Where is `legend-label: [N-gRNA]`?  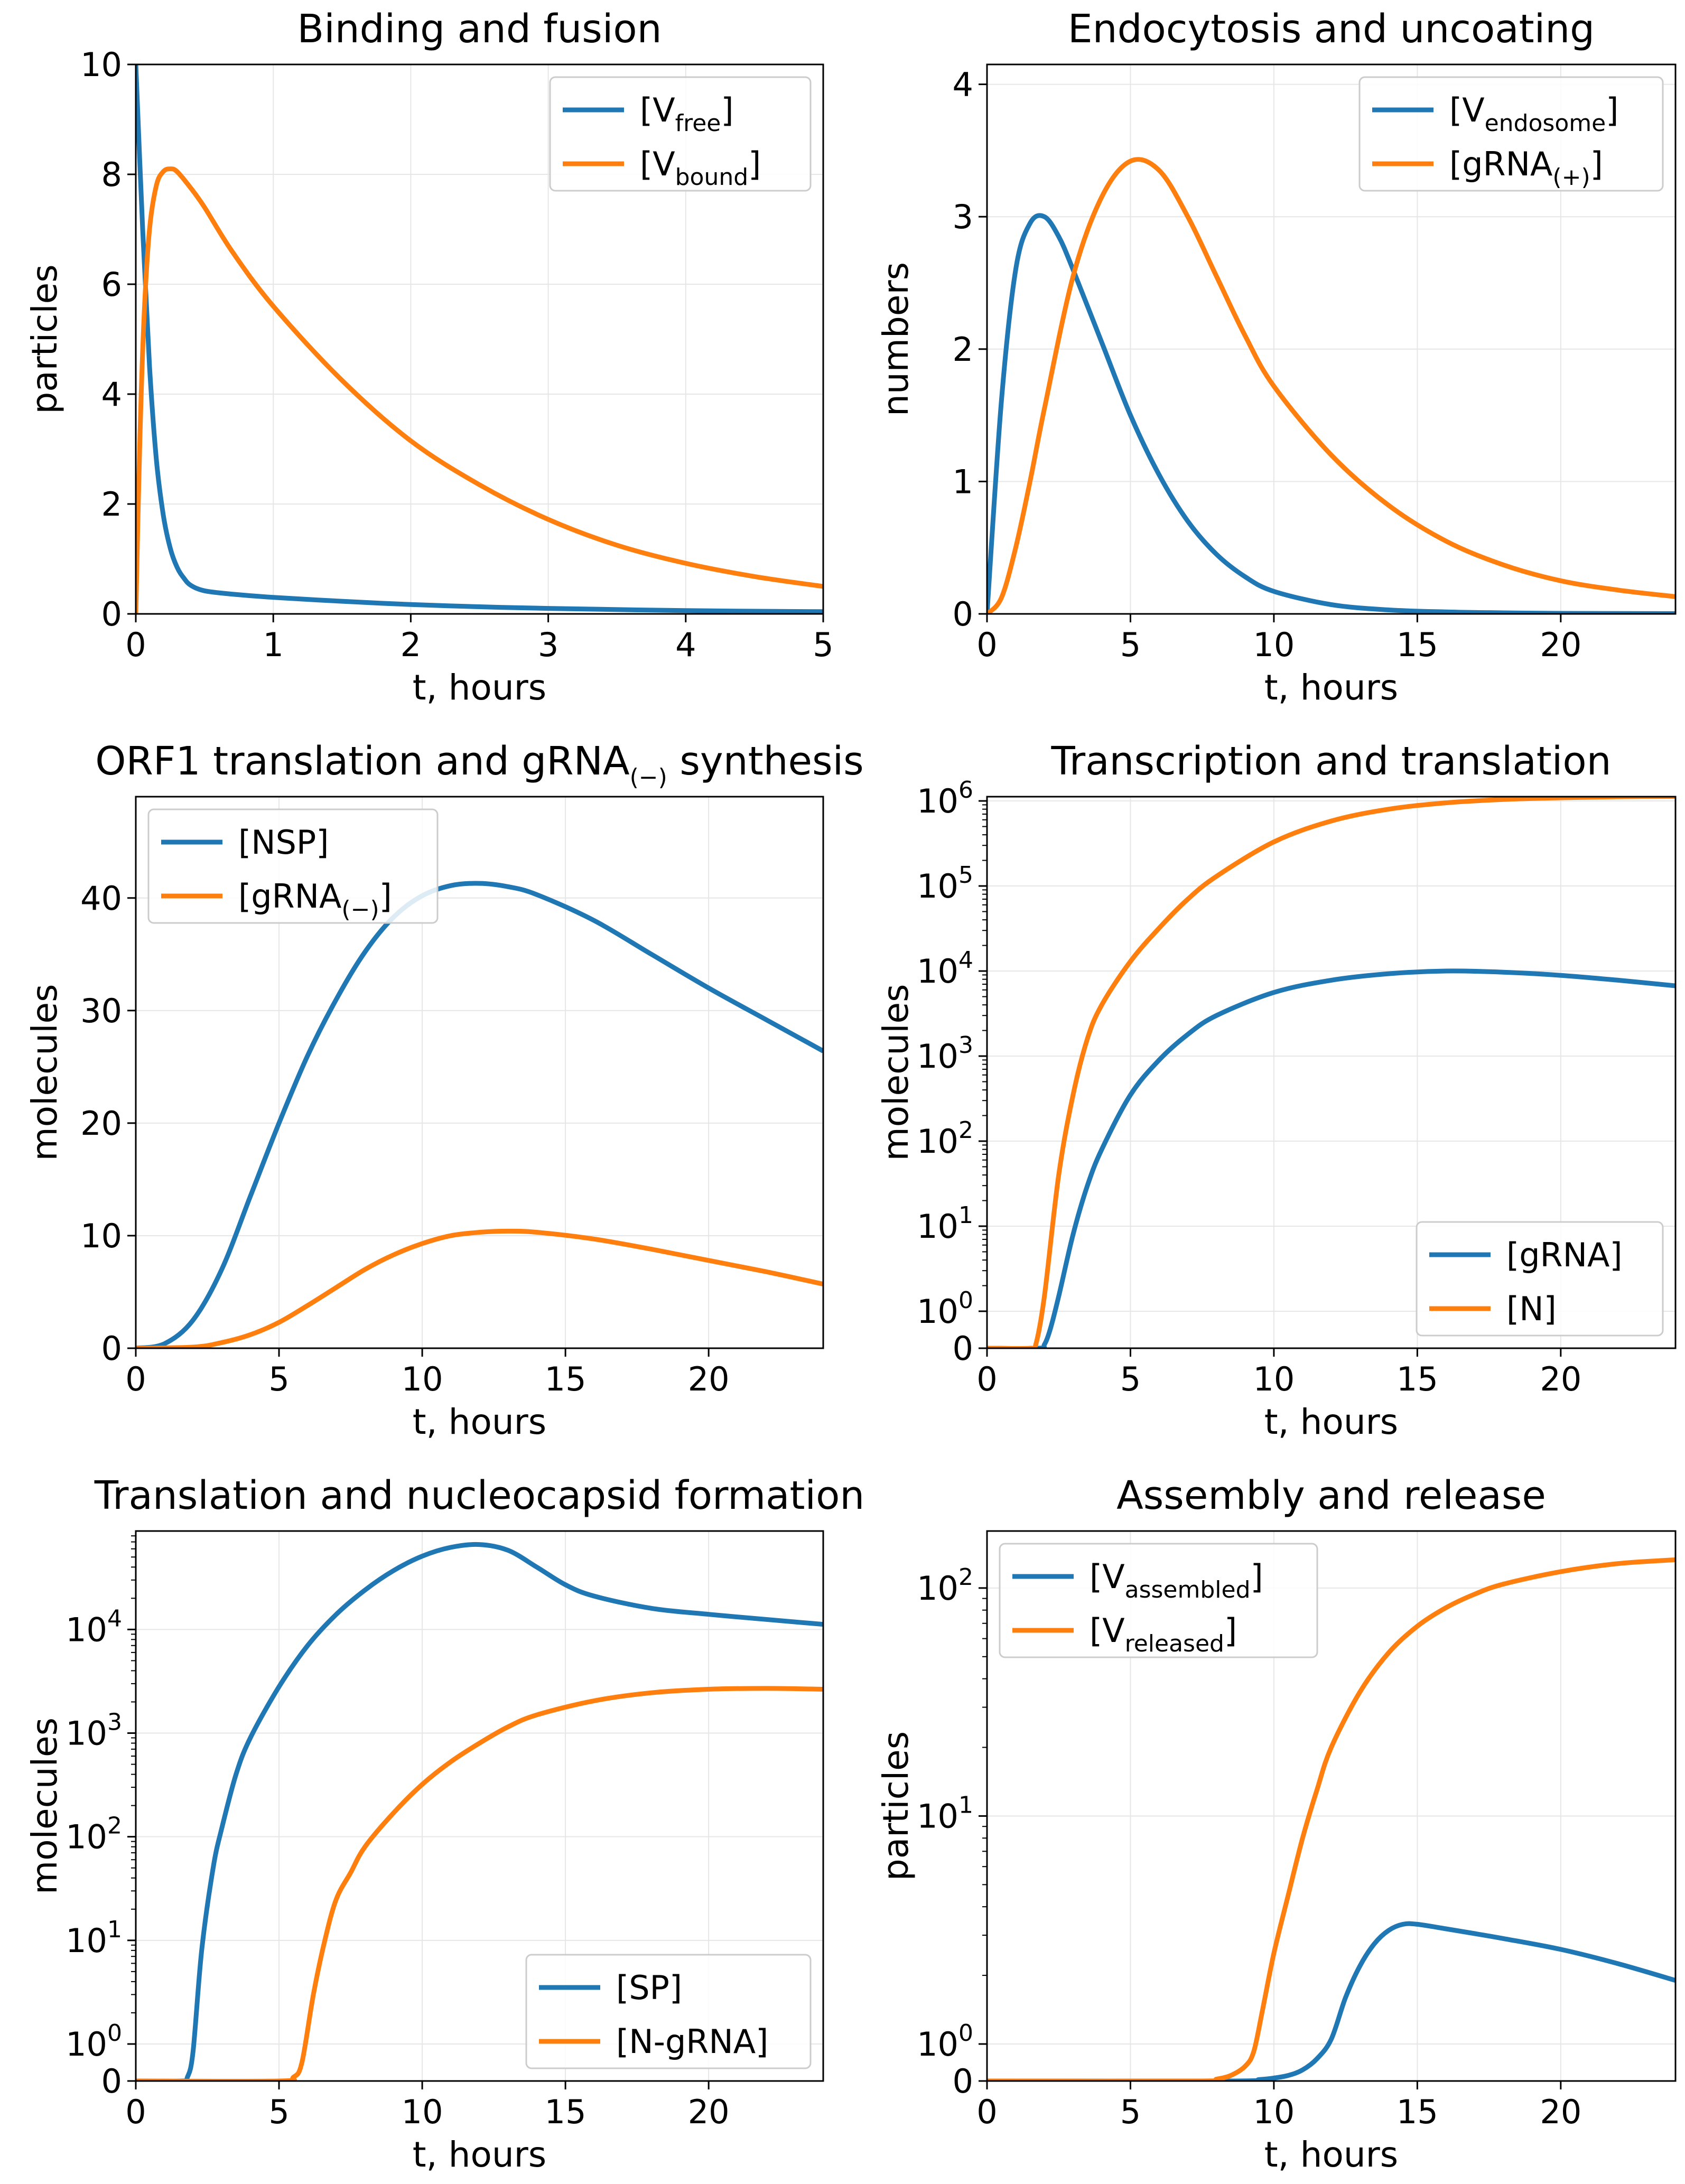 legend-label: [N-gRNA] is located at coordinates (692, 2041).